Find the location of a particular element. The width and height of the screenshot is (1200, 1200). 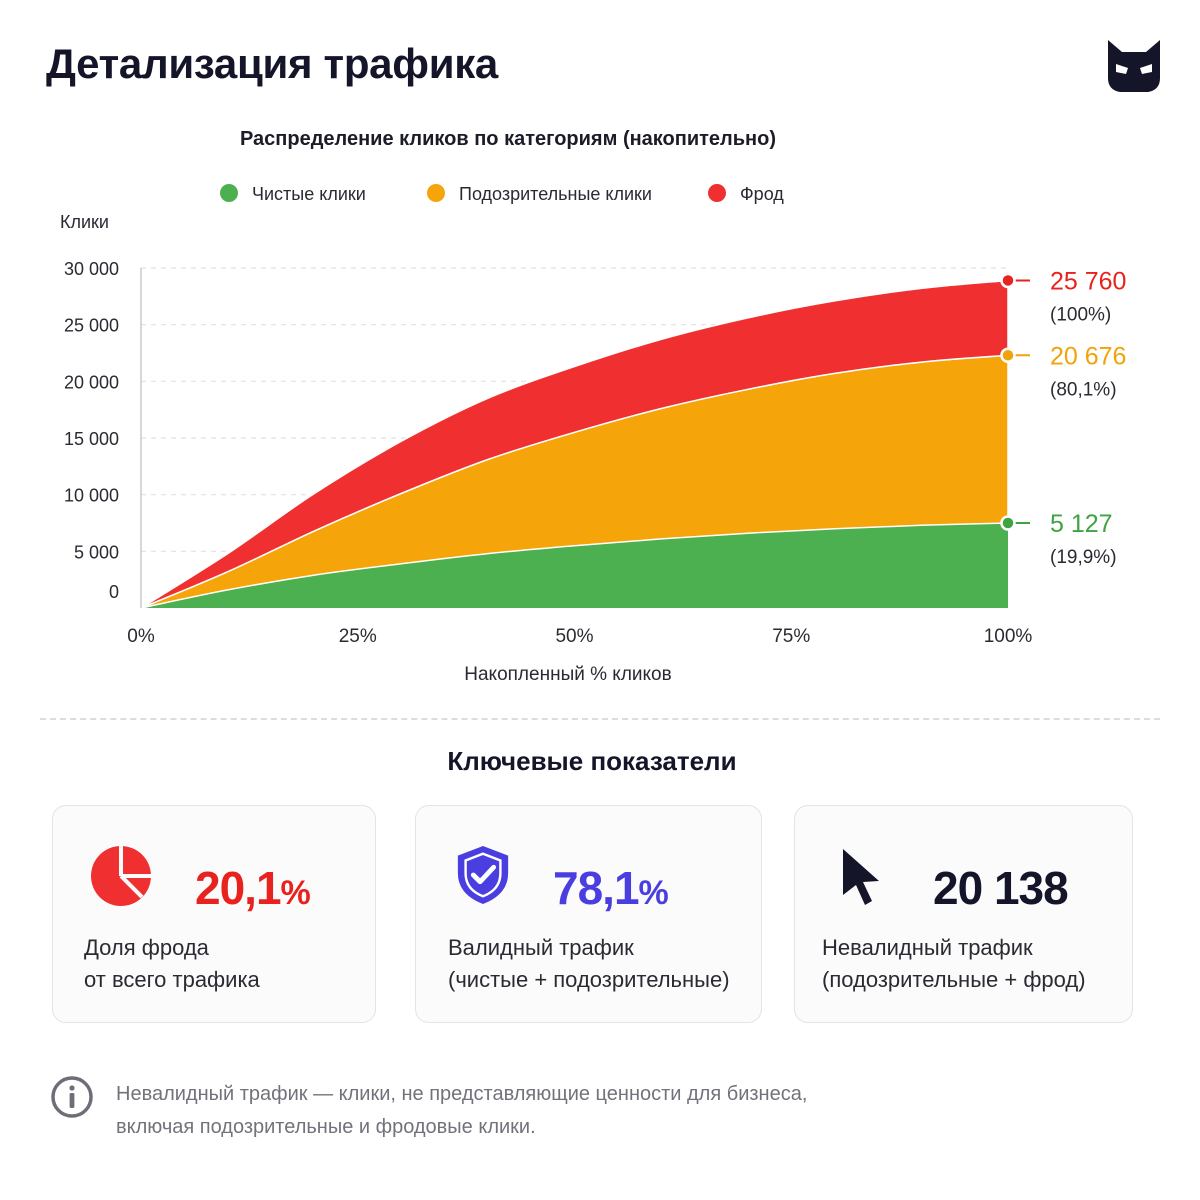

legend-item-fraud: Фрод is located at coordinates (746, 194).